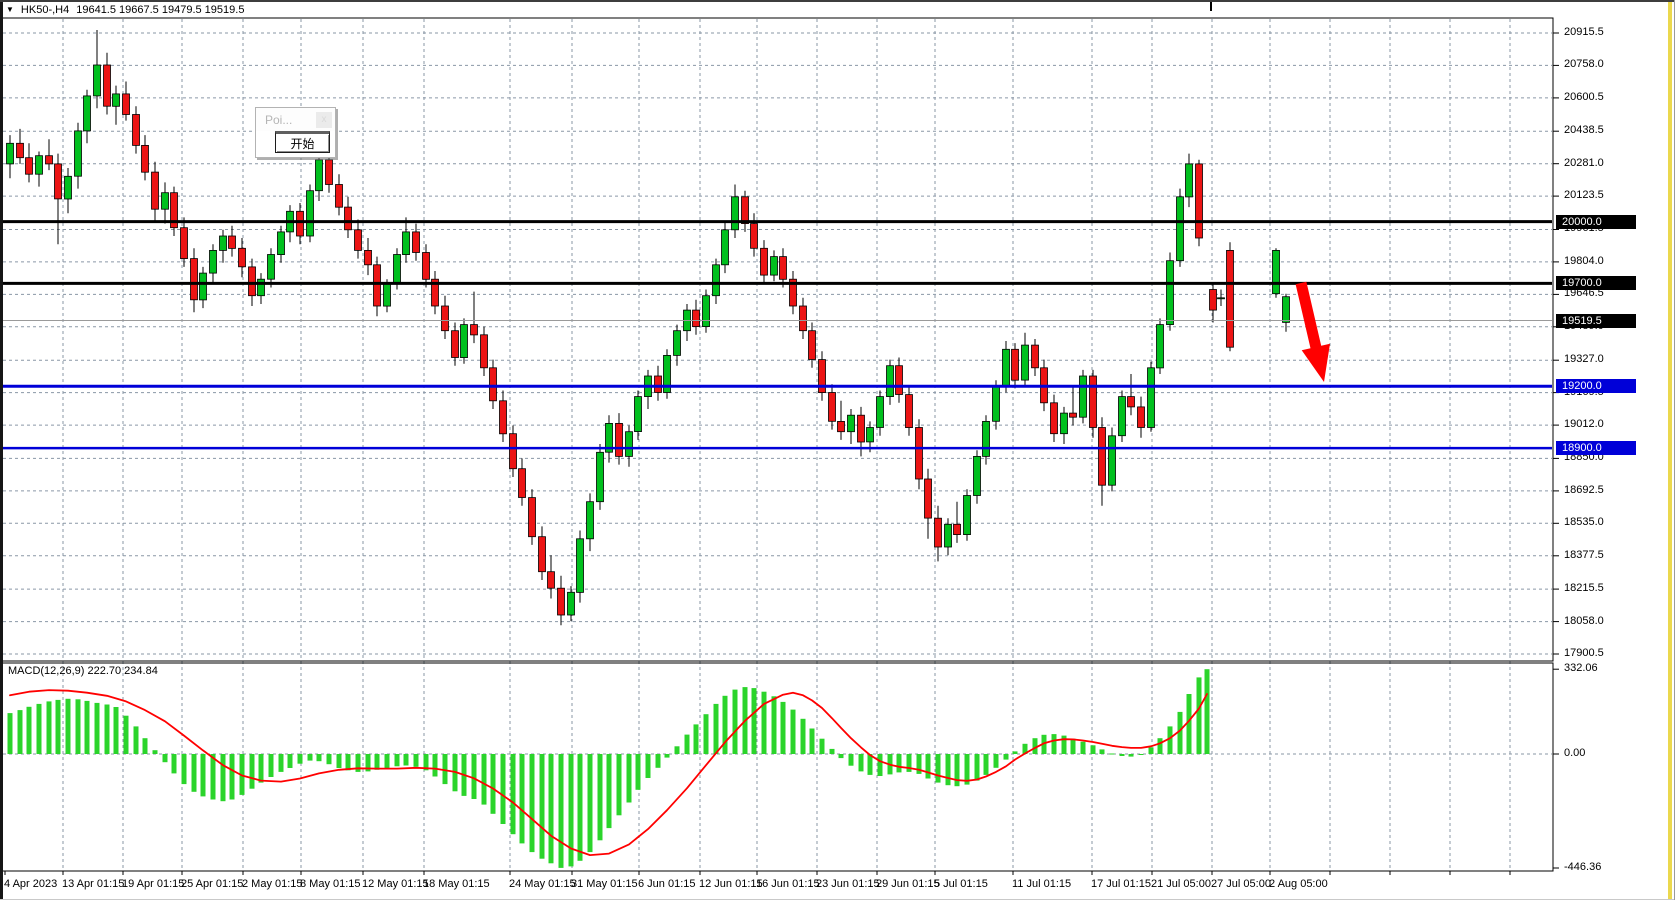 The height and width of the screenshot is (900, 1675). What do you see at coordinates (1121, 884) in the screenshot?
I see `time-tick-label: 17 Jul 01:15` at bounding box center [1121, 884].